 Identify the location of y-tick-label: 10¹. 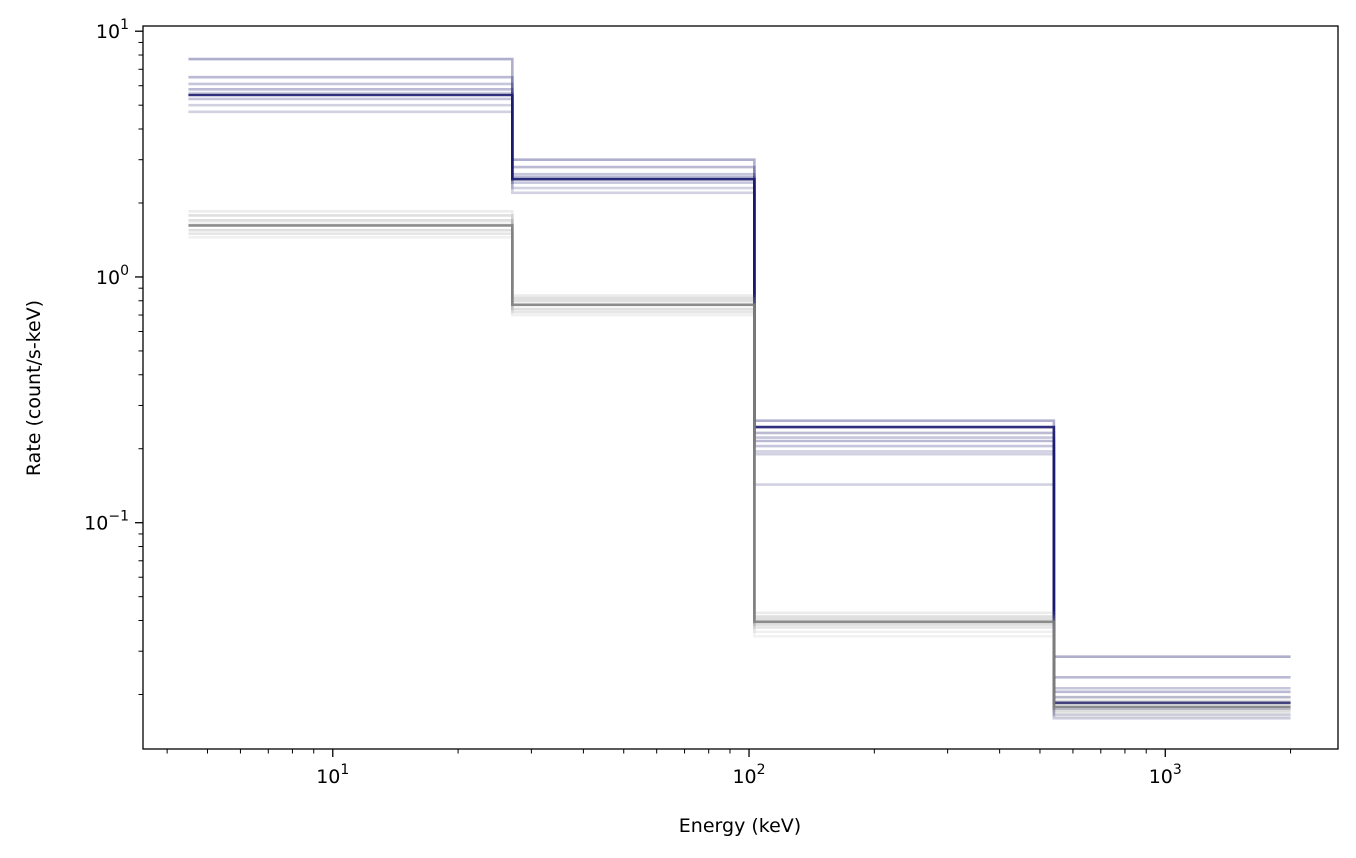
(112, 30).